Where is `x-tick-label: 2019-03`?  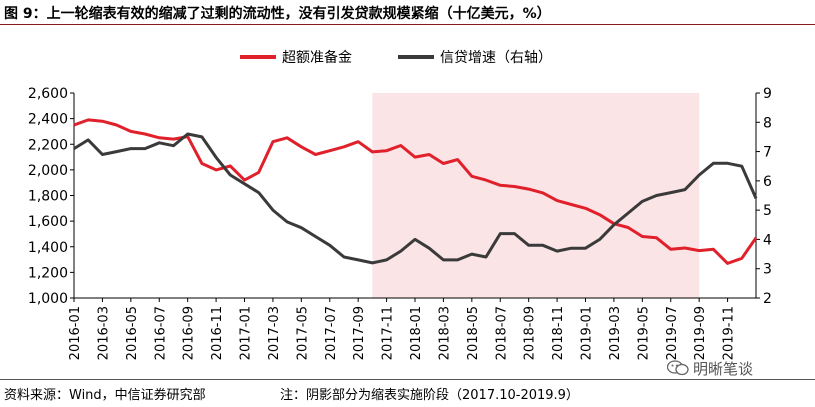
x-tick-label: 2019-03 is located at coordinates (615, 333).